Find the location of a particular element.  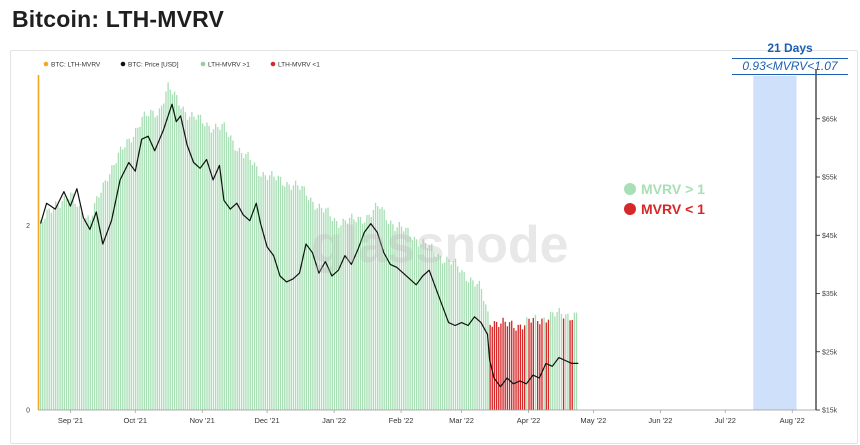

legend-item: BTC: LTH-MVRV is located at coordinates (72, 64).